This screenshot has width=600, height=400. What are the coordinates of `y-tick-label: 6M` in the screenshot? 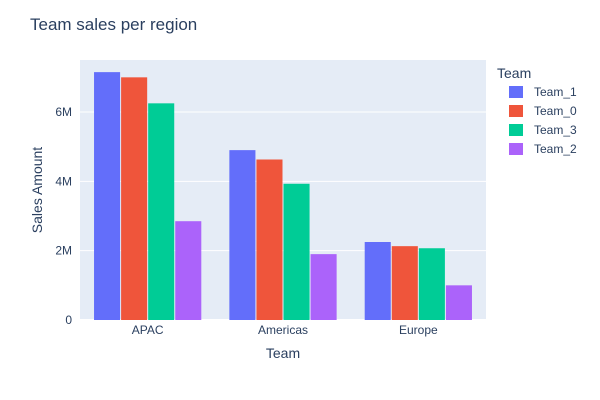 It's located at (63, 112).